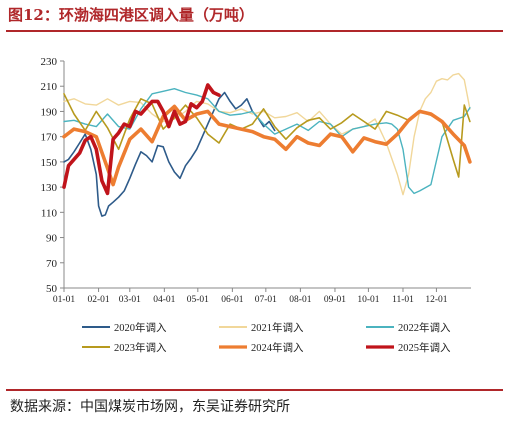  I want to click on y-tick-label: 190, so click(49, 112).